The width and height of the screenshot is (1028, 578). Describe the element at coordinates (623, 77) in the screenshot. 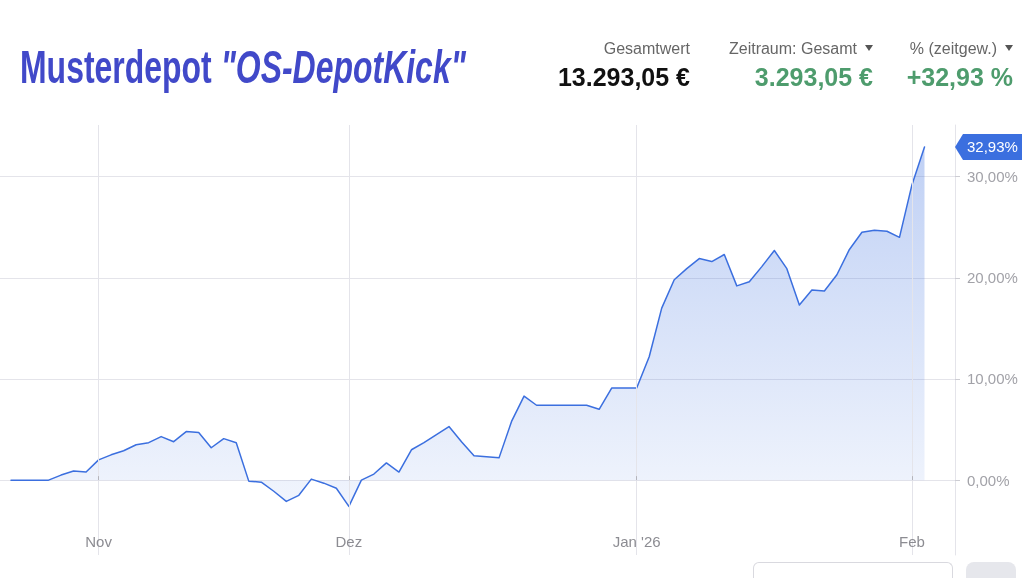

I see `text: 13.293,05 €` at that location.